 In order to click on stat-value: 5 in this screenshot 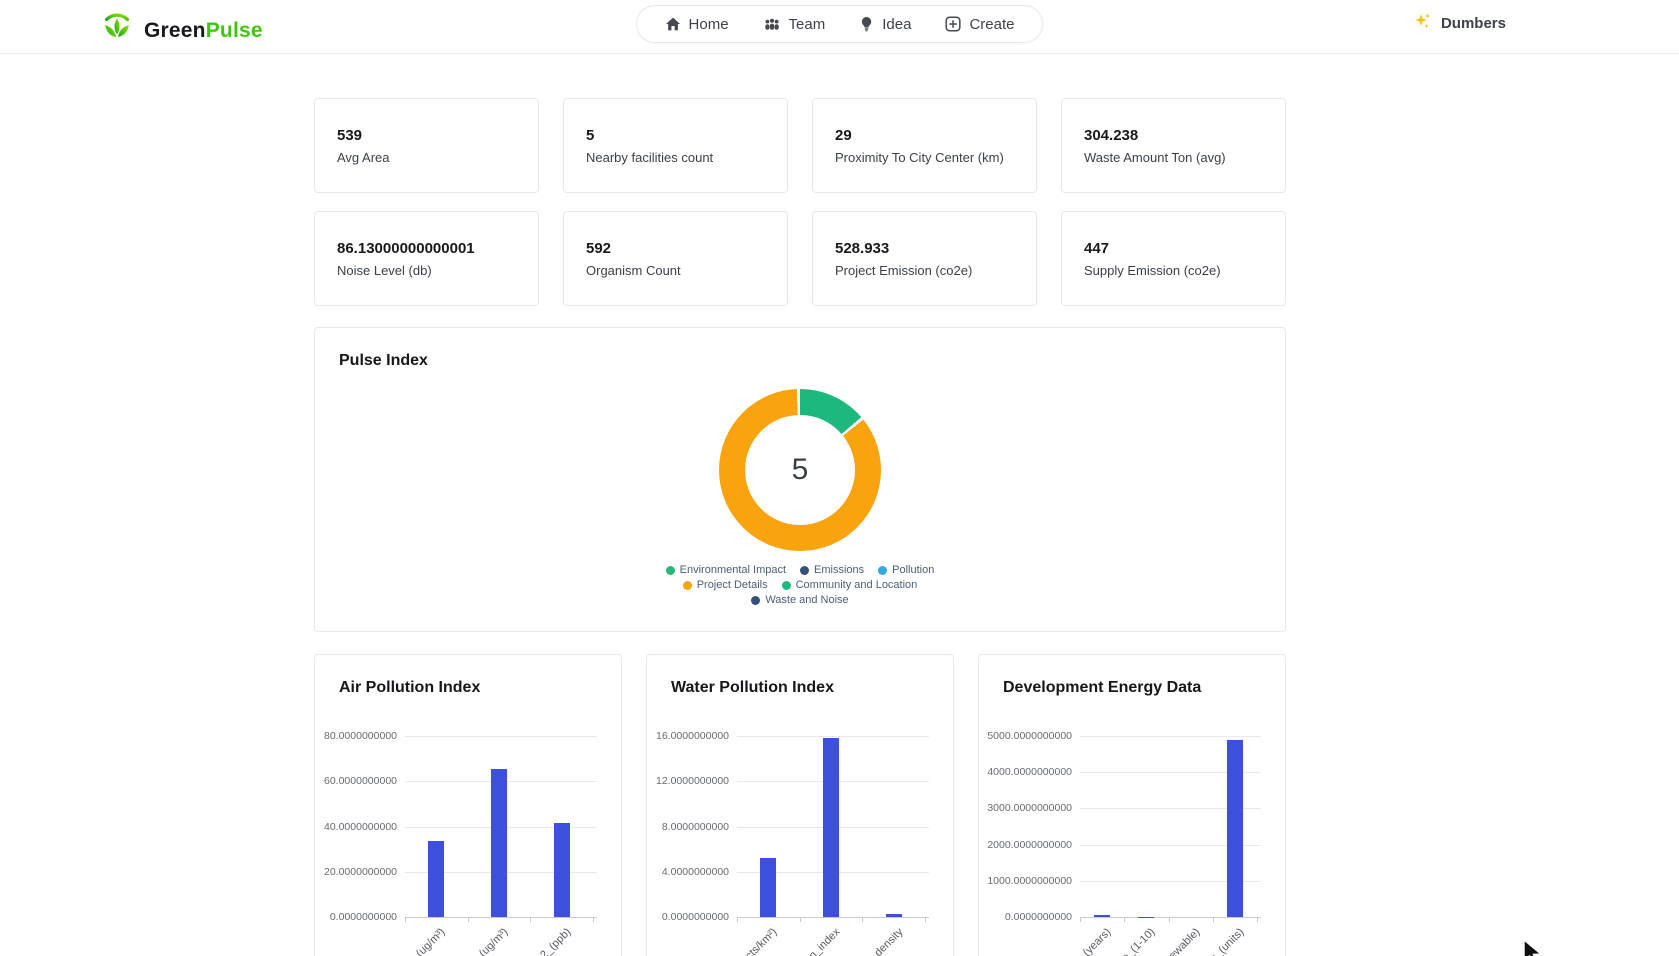, I will do `click(590, 135)`.